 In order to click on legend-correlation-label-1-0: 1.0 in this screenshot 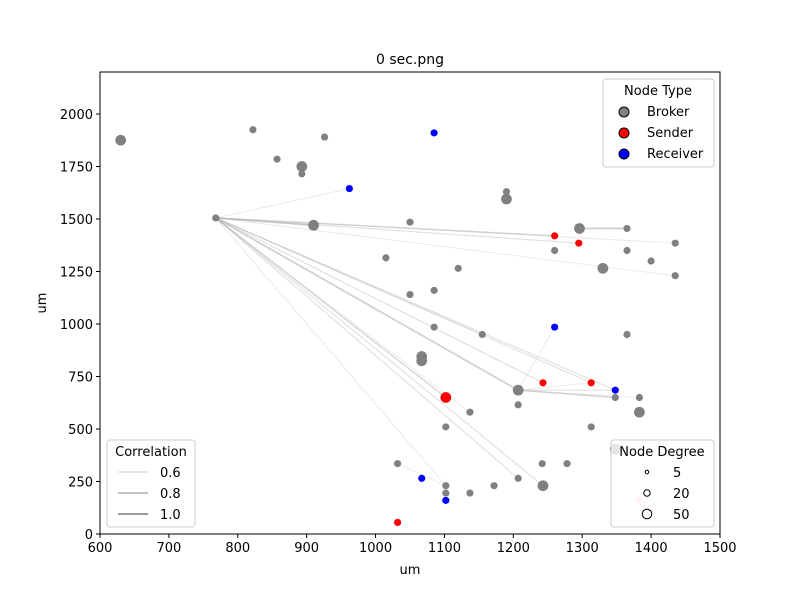, I will do `click(170, 515)`.